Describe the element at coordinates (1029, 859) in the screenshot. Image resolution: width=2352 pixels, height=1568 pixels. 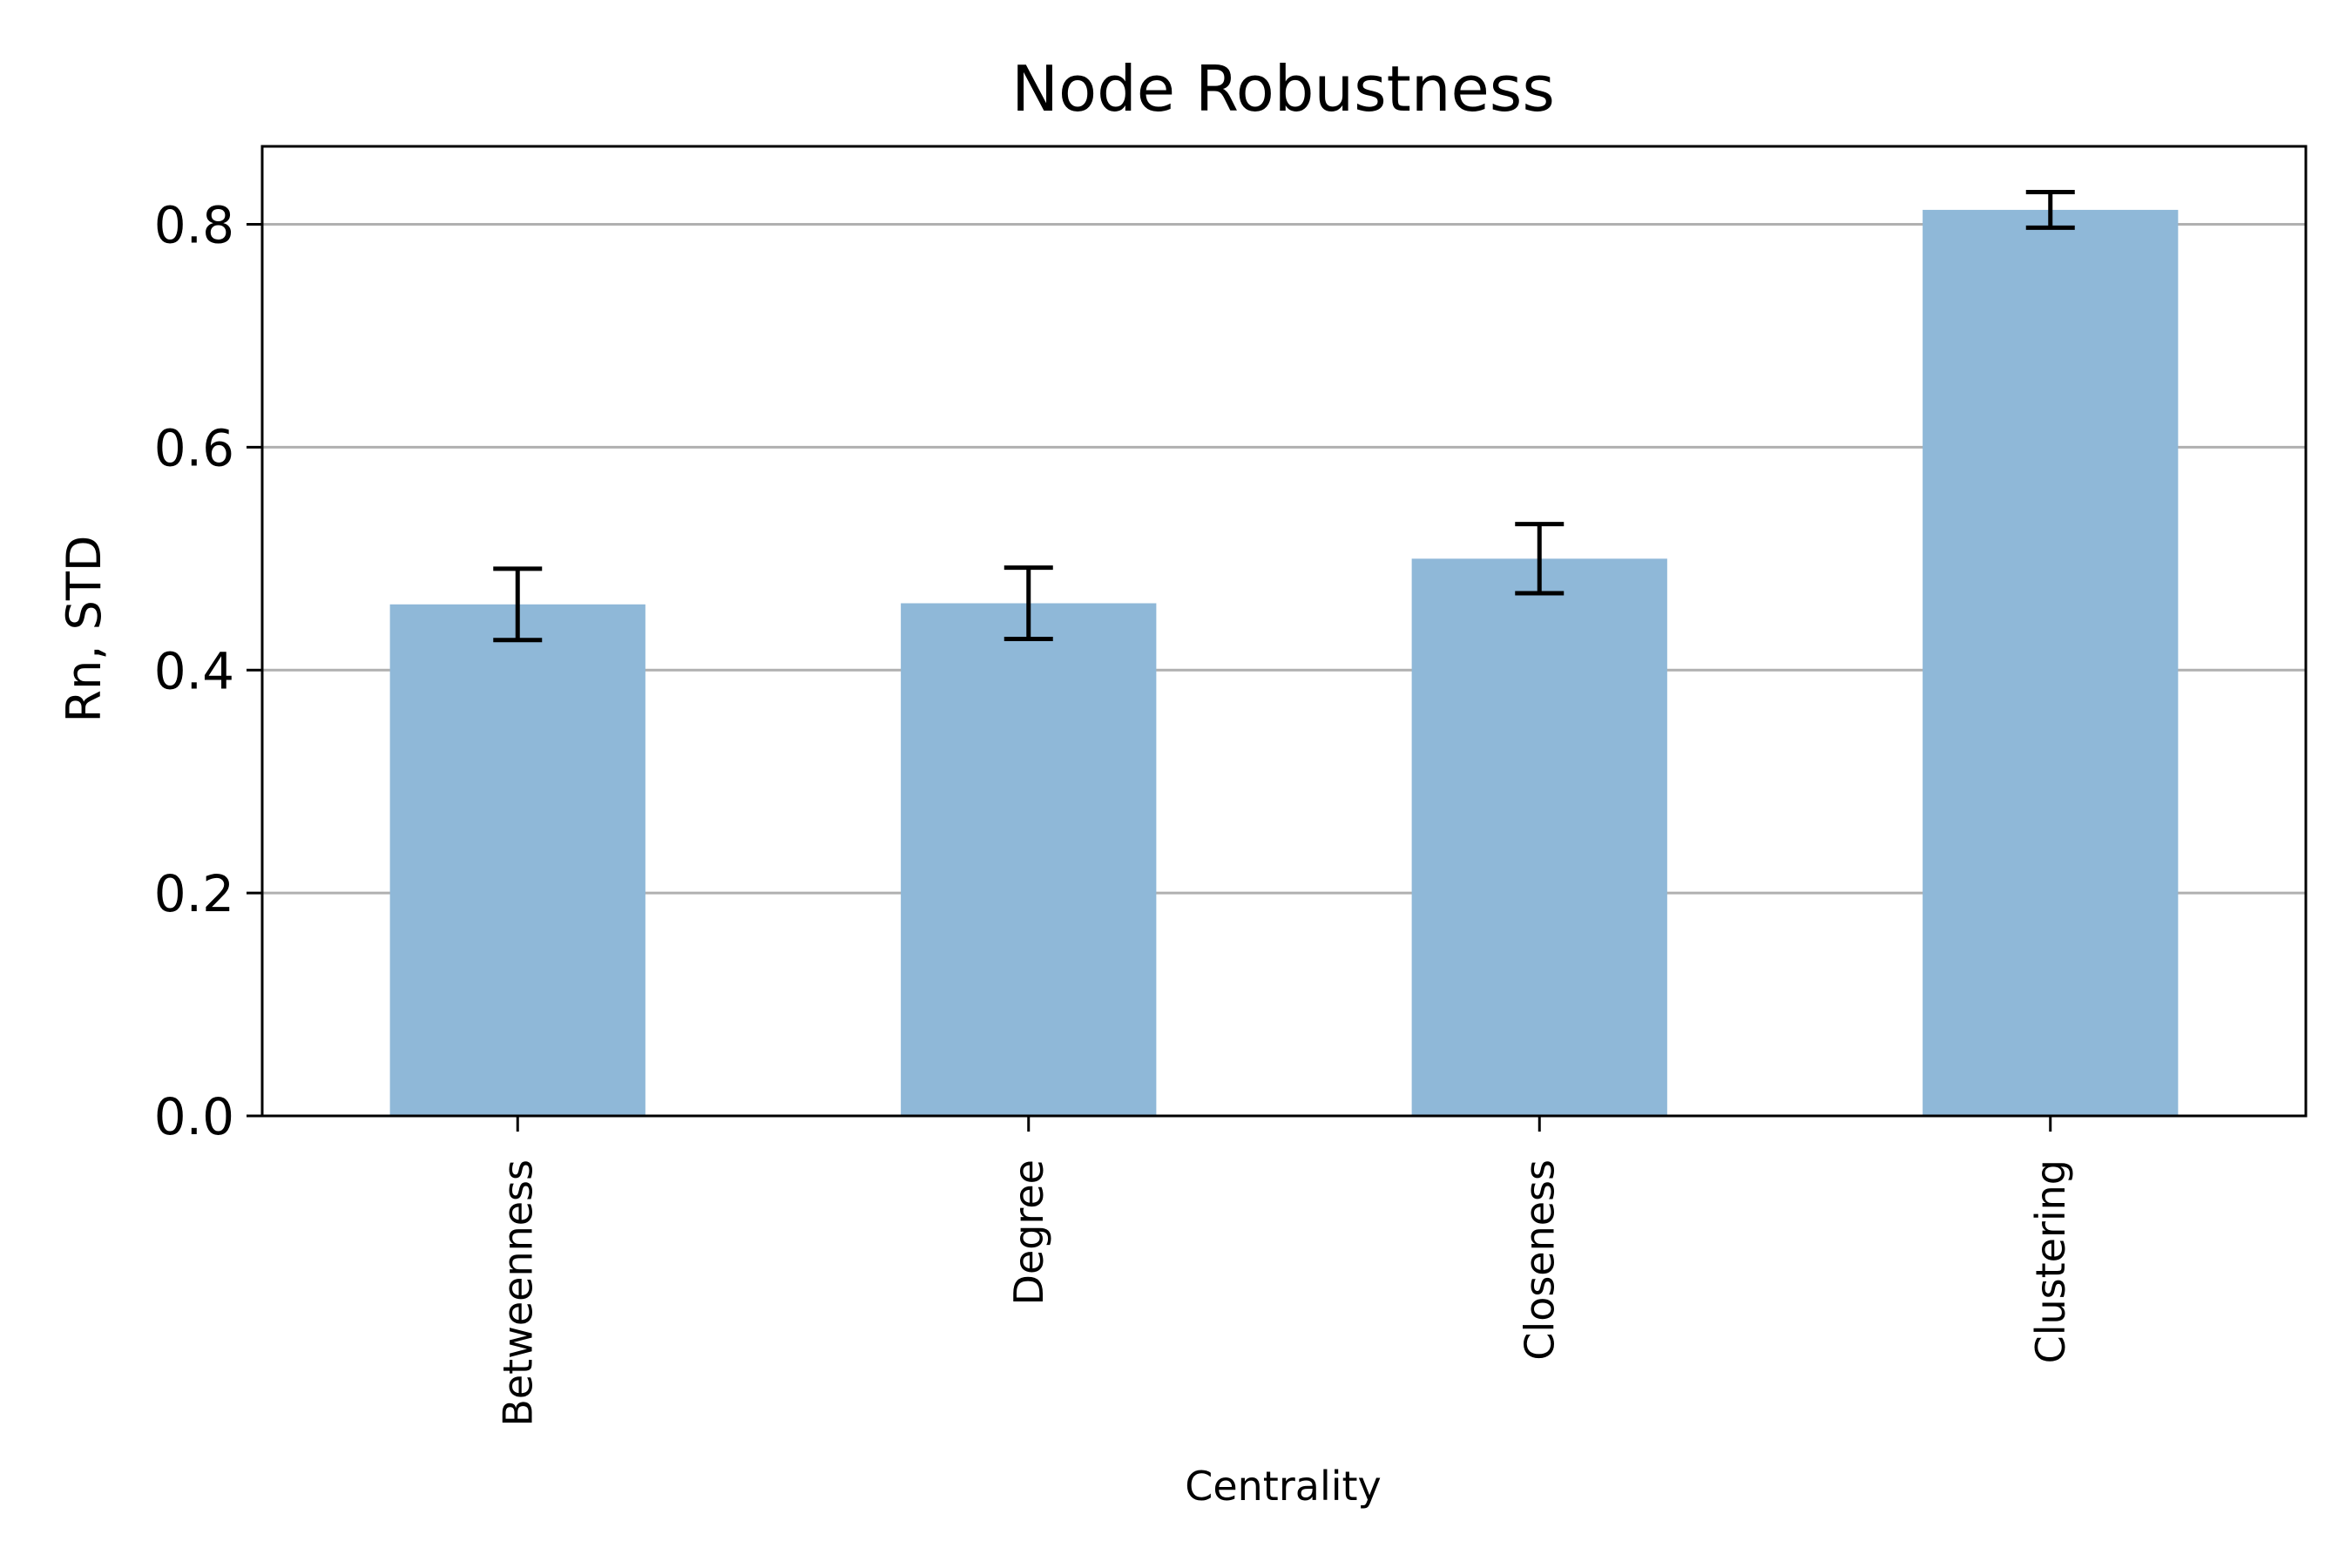
I see `bar-degree` at that location.